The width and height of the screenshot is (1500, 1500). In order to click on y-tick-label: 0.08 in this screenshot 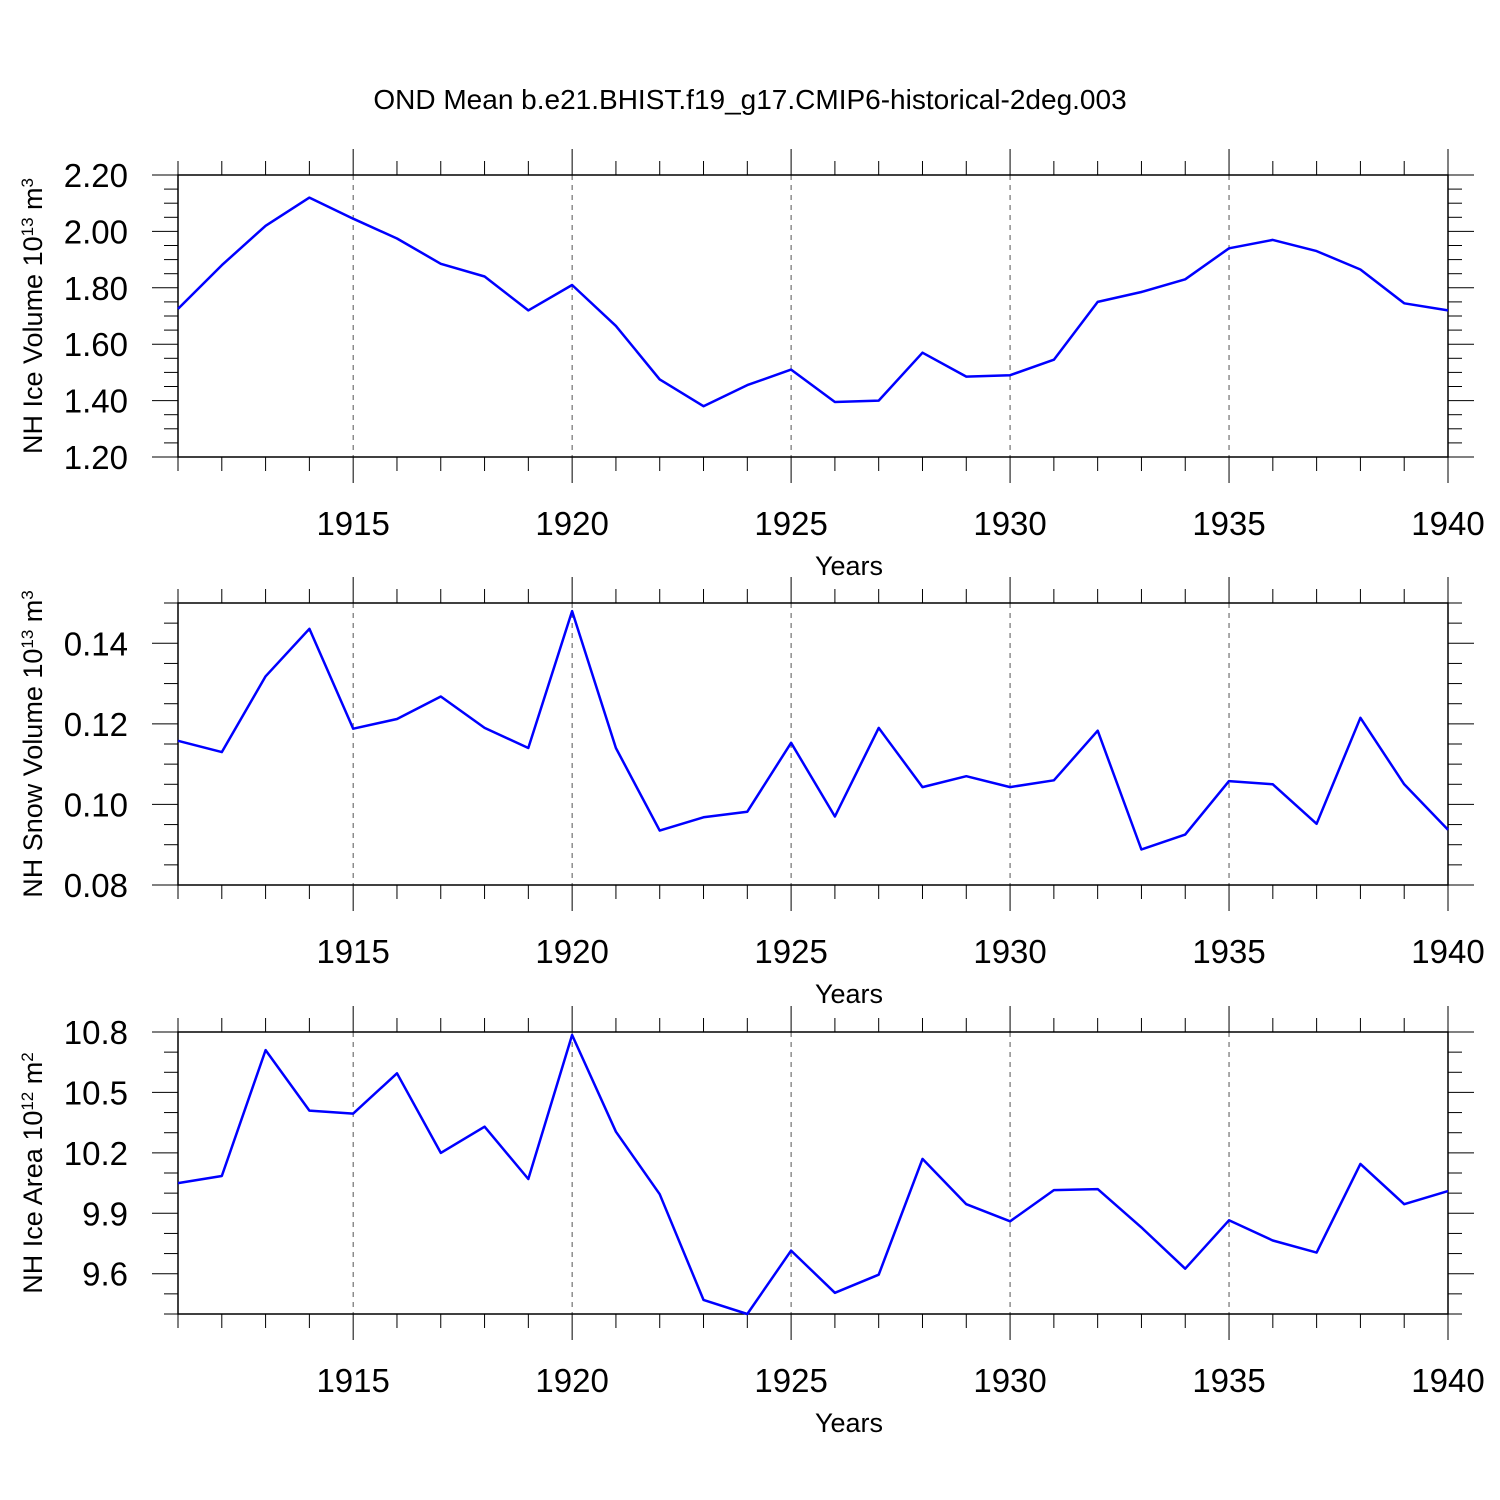, I will do `click(96, 885)`.